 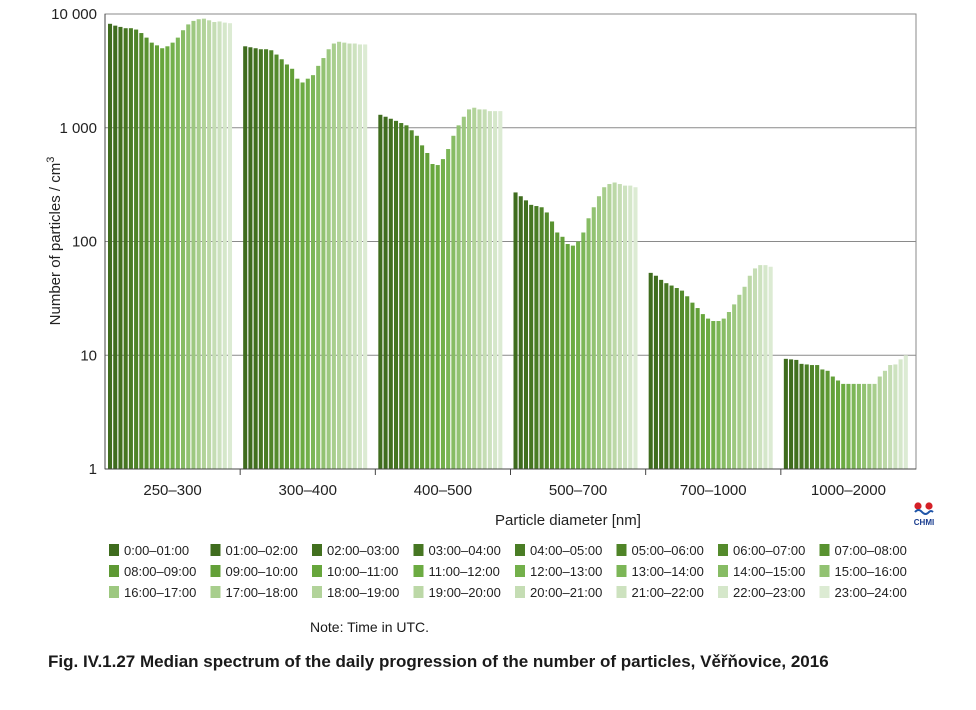 What do you see at coordinates (566, 592) in the screenshot?
I see `legend-label-20: 20:00–21:00` at bounding box center [566, 592].